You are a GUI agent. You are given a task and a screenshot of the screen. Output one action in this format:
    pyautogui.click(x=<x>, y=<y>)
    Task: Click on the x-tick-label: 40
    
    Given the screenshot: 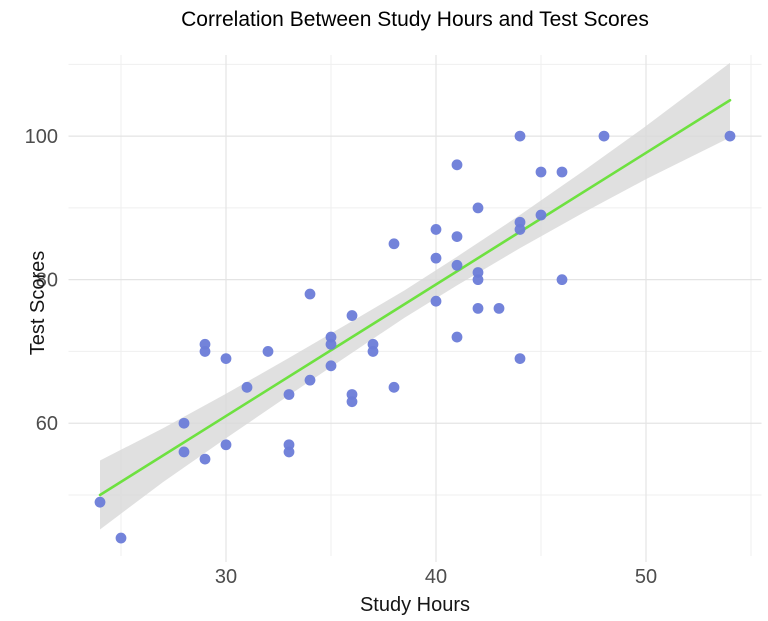 What is the action you would take?
    pyautogui.click(x=436, y=577)
    